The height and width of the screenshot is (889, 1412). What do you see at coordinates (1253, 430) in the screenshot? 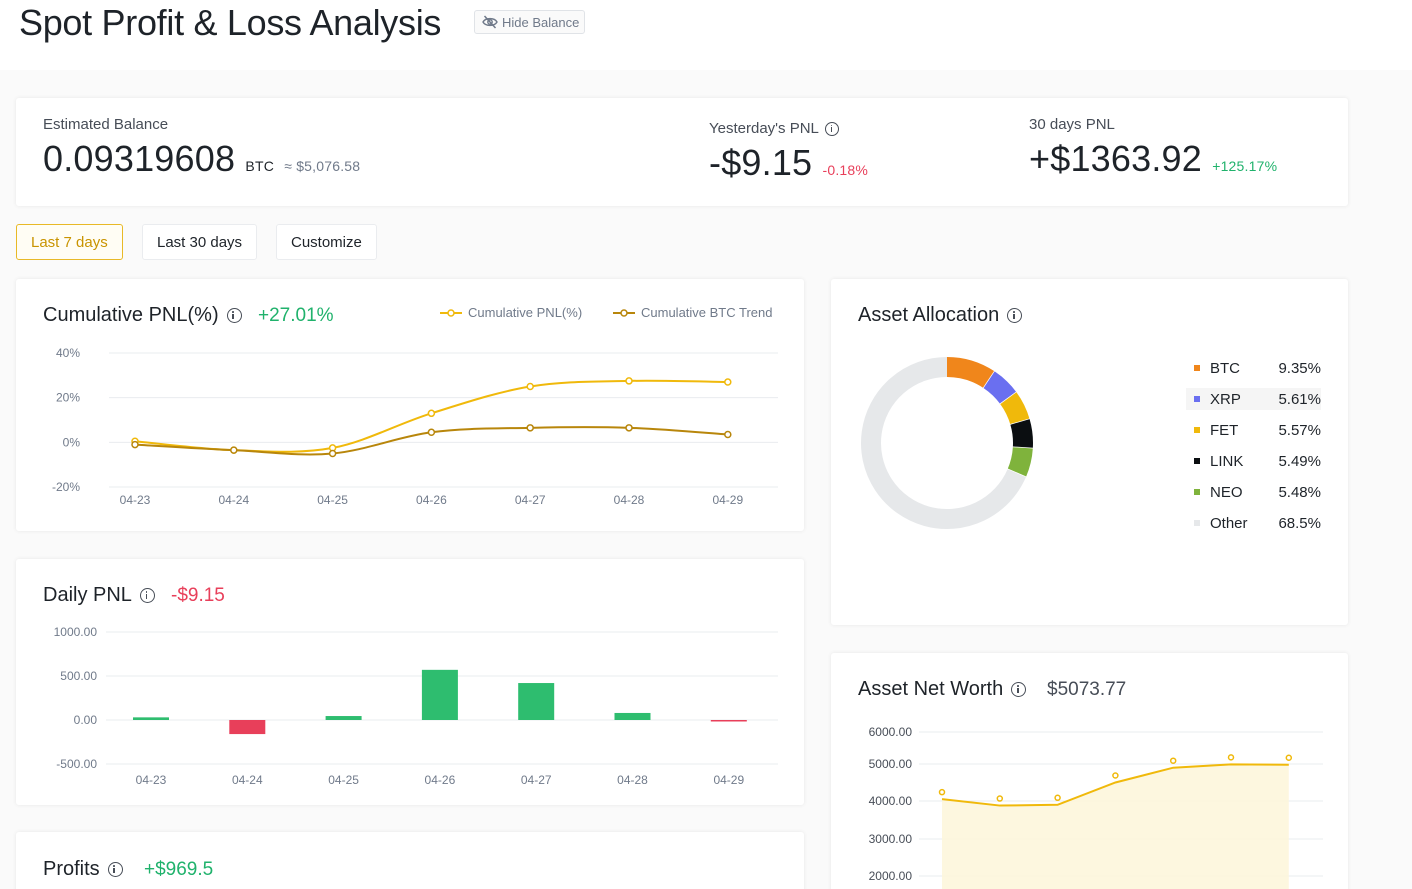
I see `allocation-item-fet: FET 5.57%` at bounding box center [1253, 430].